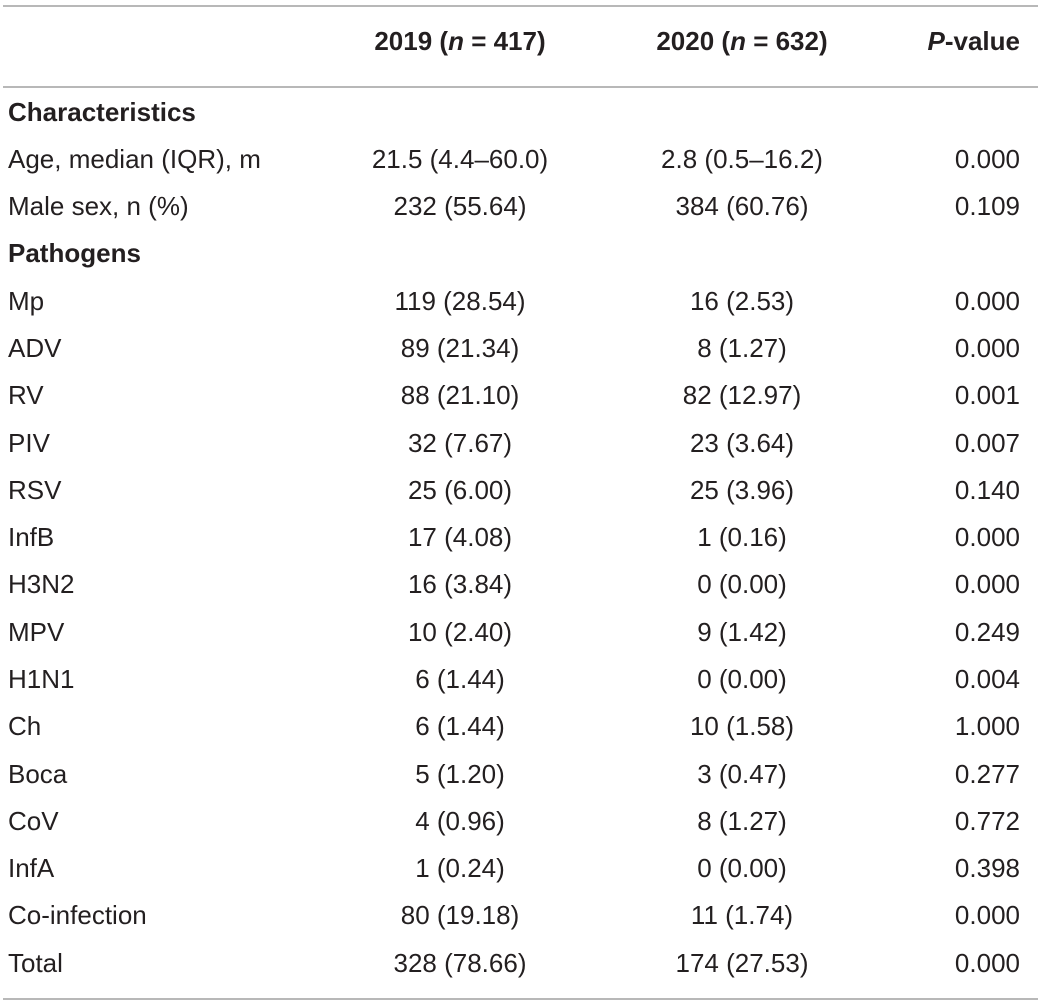 Image resolution: width=1040 pixels, height=1006 pixels. Describe the element at coordinates (742, 774) in the screenshot. I see `cell-2020: 3 (0.47)` at that location.